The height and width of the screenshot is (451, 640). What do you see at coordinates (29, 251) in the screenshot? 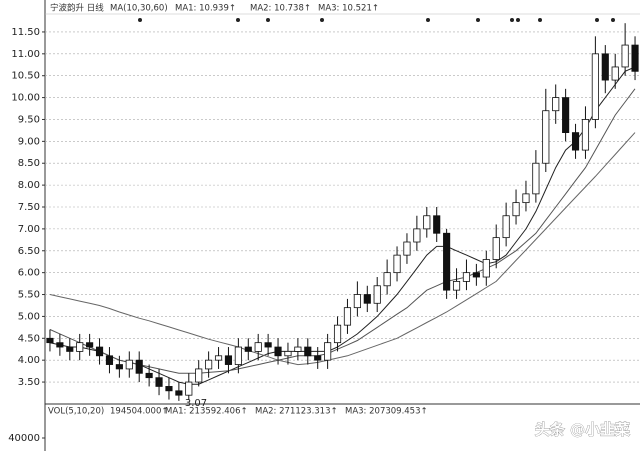
I see `y-tick-label: 6.50` at bounding box center [29, 251].